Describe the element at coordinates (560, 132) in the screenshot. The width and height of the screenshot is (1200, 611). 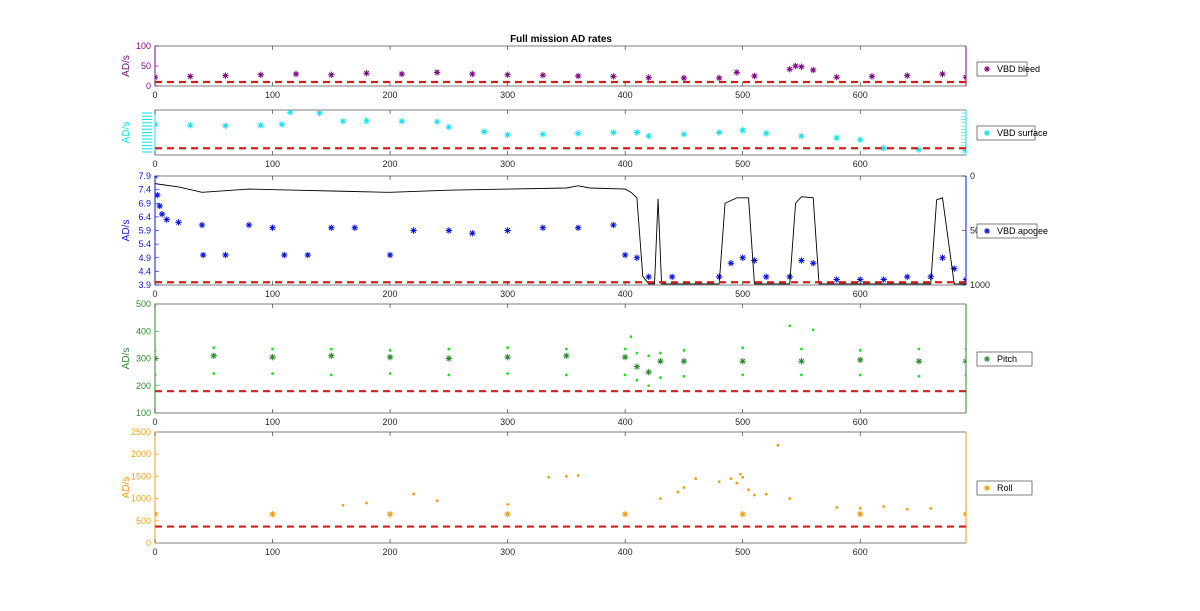
I see `marks-surface` at that location.